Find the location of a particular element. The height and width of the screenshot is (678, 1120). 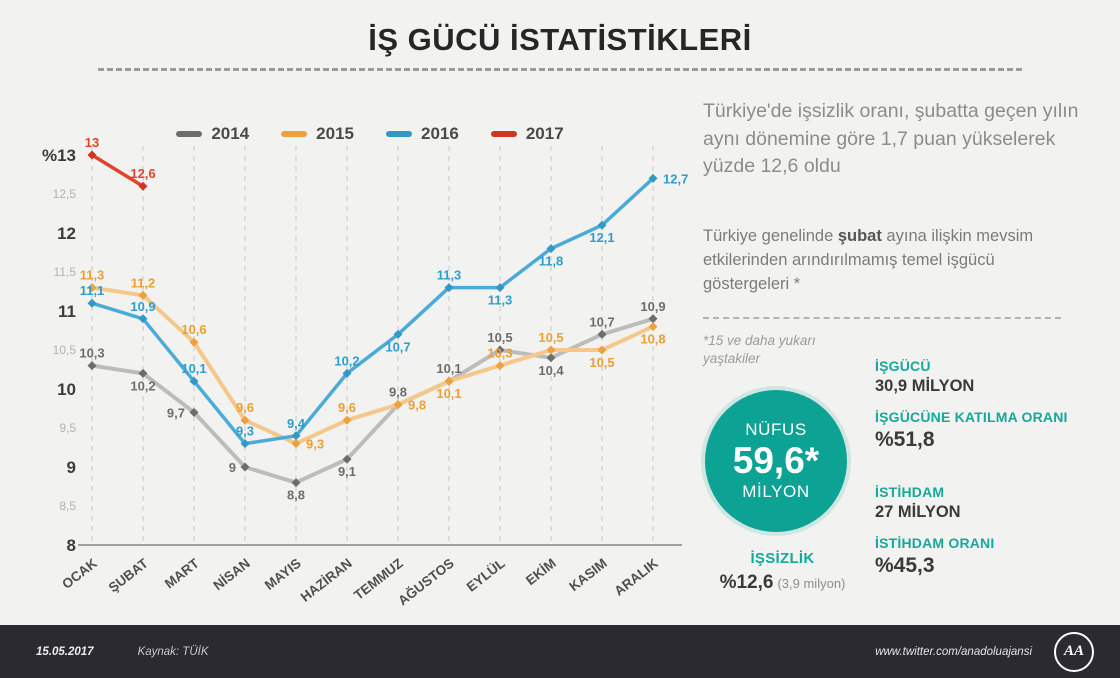

month-label: ARALIK is located at coordinates (636, 576).